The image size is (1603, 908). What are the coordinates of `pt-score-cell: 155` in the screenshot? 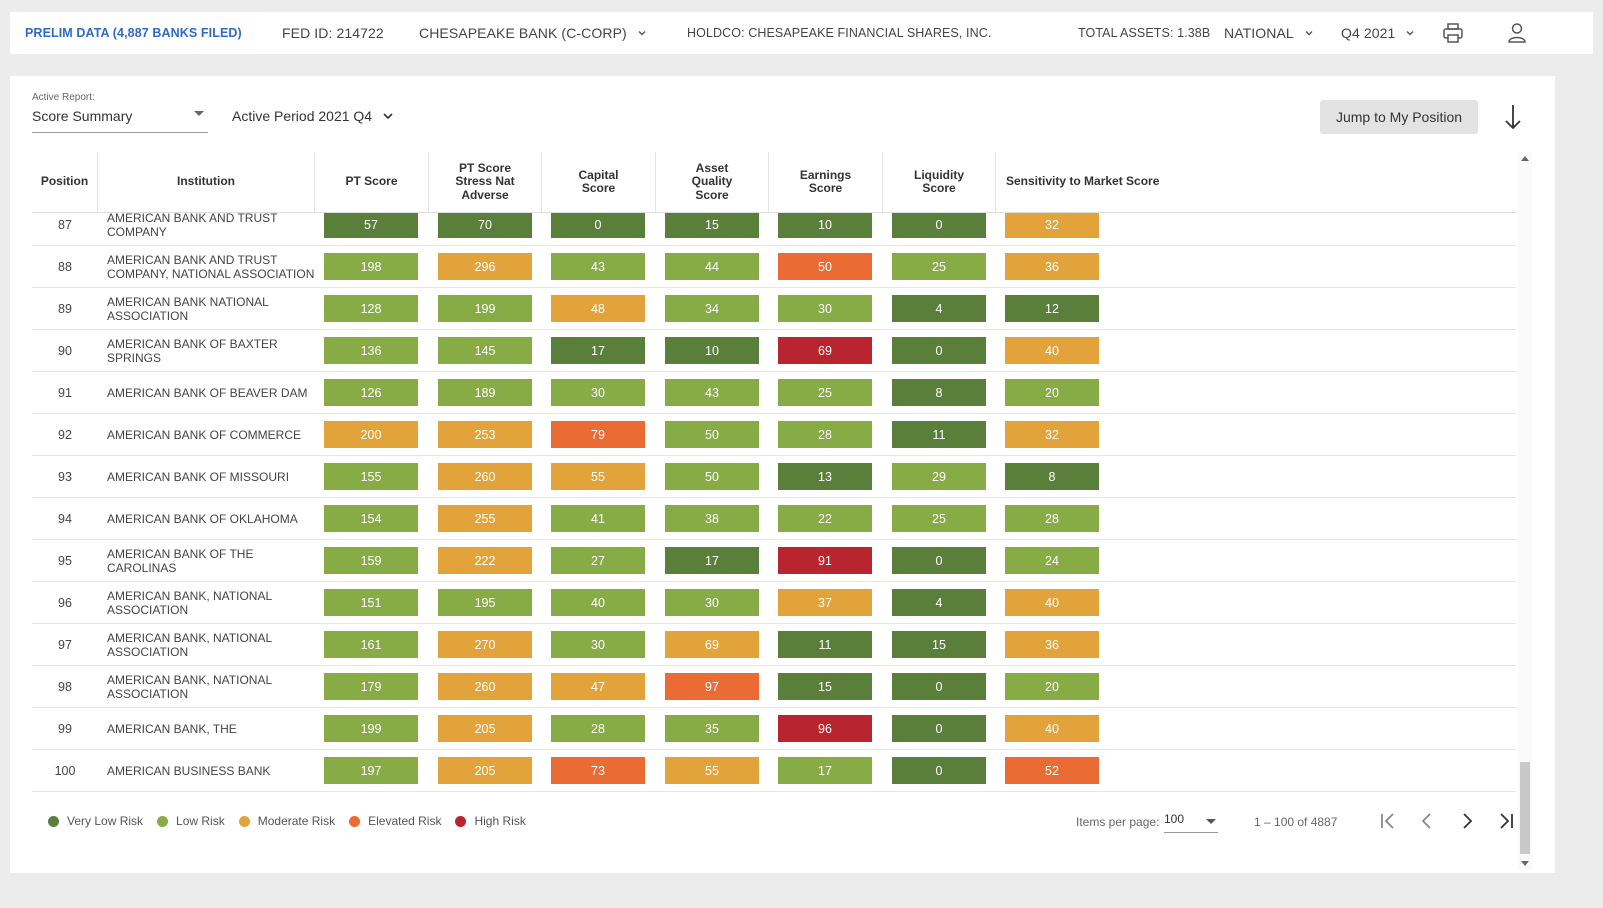 It's located at (371, 476).